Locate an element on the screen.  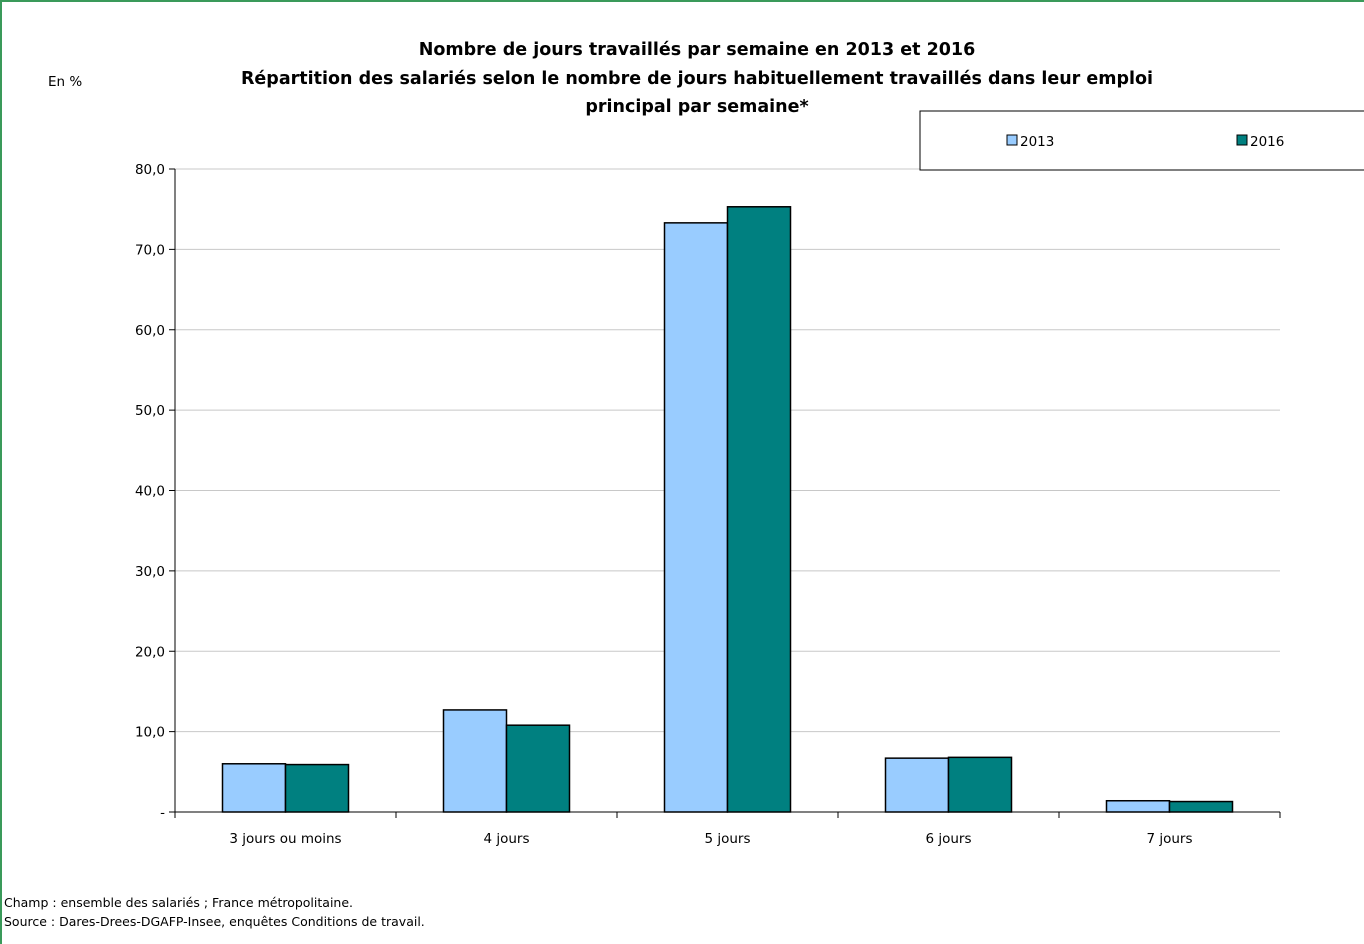
legend: 2013 2016 is located at coordinates (1141, 140).